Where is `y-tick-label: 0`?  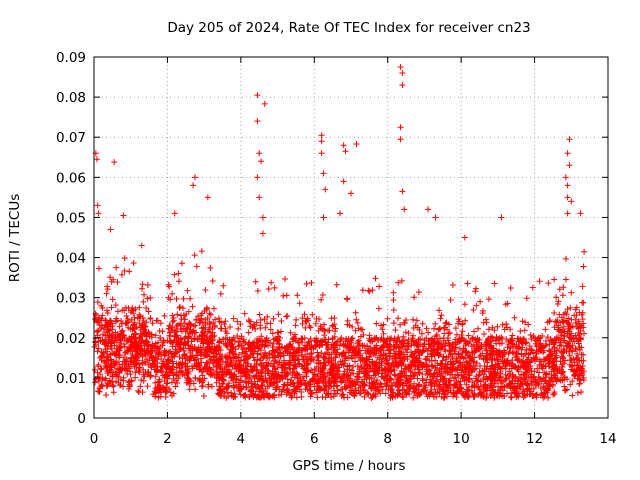 y-tick-label: 0 is located at coordinates (81, 419).